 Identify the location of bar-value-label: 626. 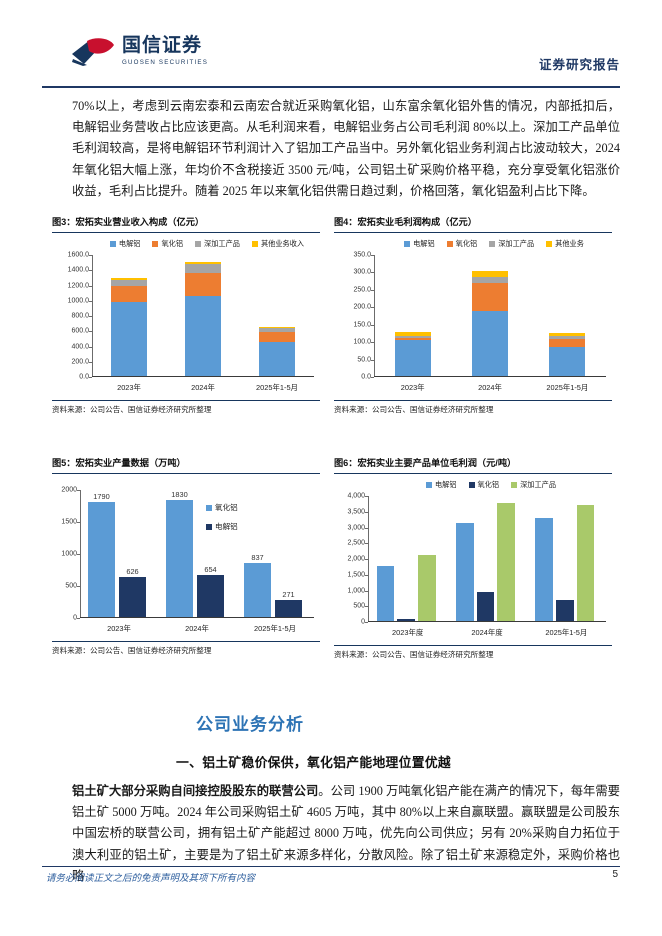
(132, 571).